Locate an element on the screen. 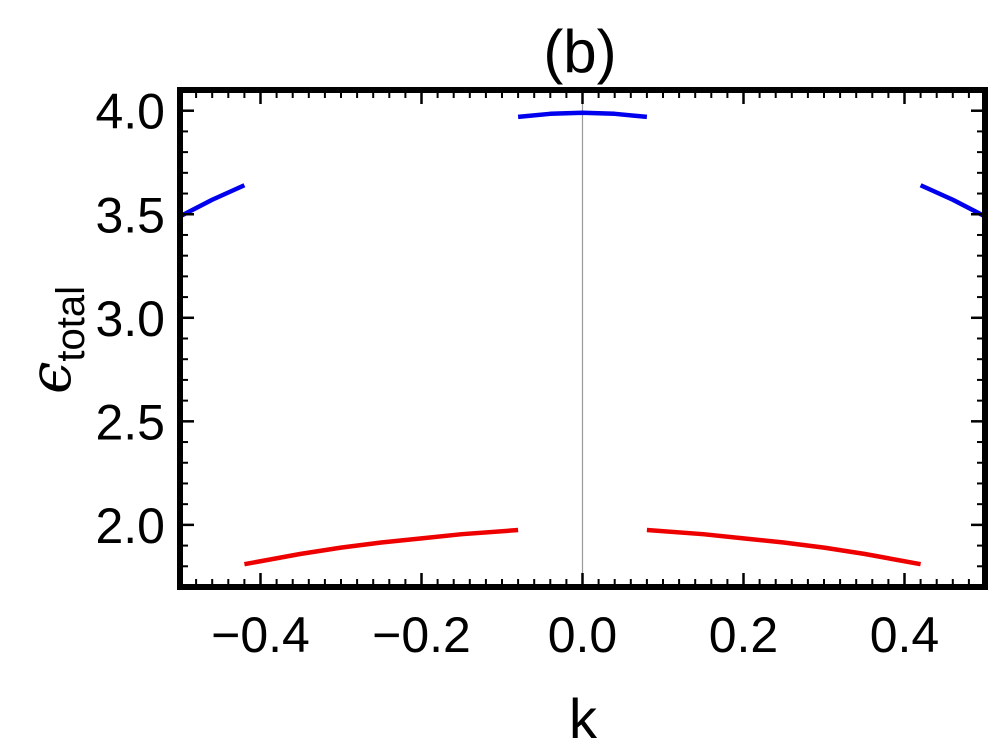 This screenshot has width=997, height=753. y-tick-label: 3.0 is located at coordinates (130, 319).